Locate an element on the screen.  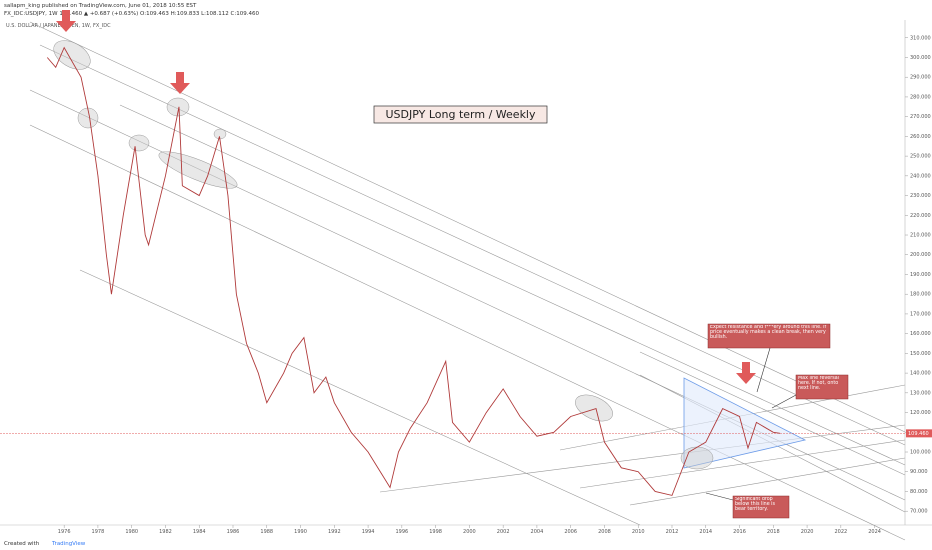
x-tick-label: 2008 is located at coordinates (604, 532).